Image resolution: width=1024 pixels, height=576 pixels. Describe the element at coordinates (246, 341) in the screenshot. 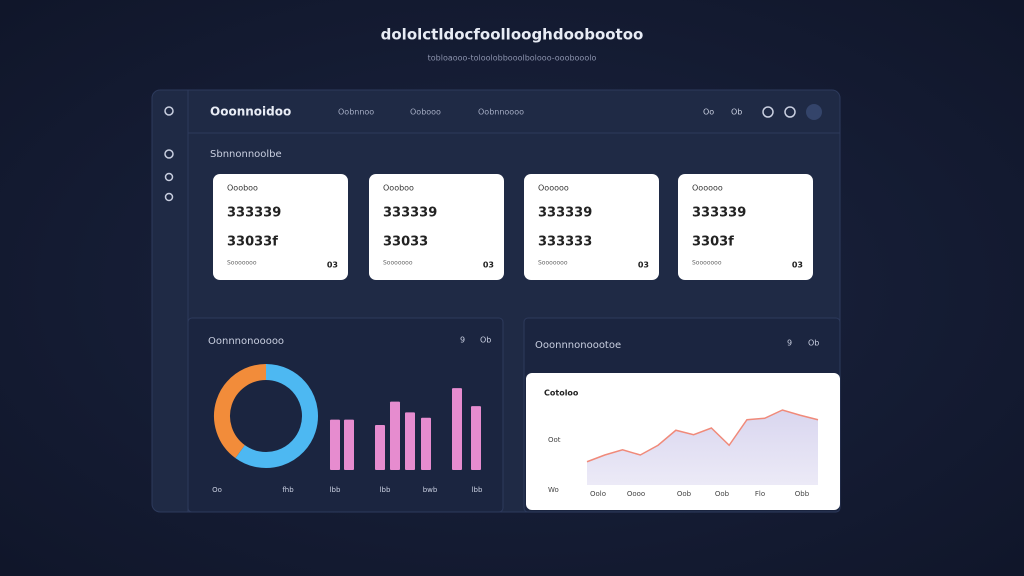

I see `panel-title: Oonnnonooooo` at that location.